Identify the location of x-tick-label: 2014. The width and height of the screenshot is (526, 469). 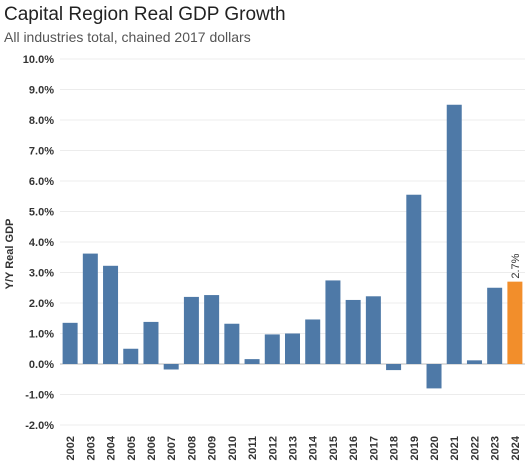
(314, 447).